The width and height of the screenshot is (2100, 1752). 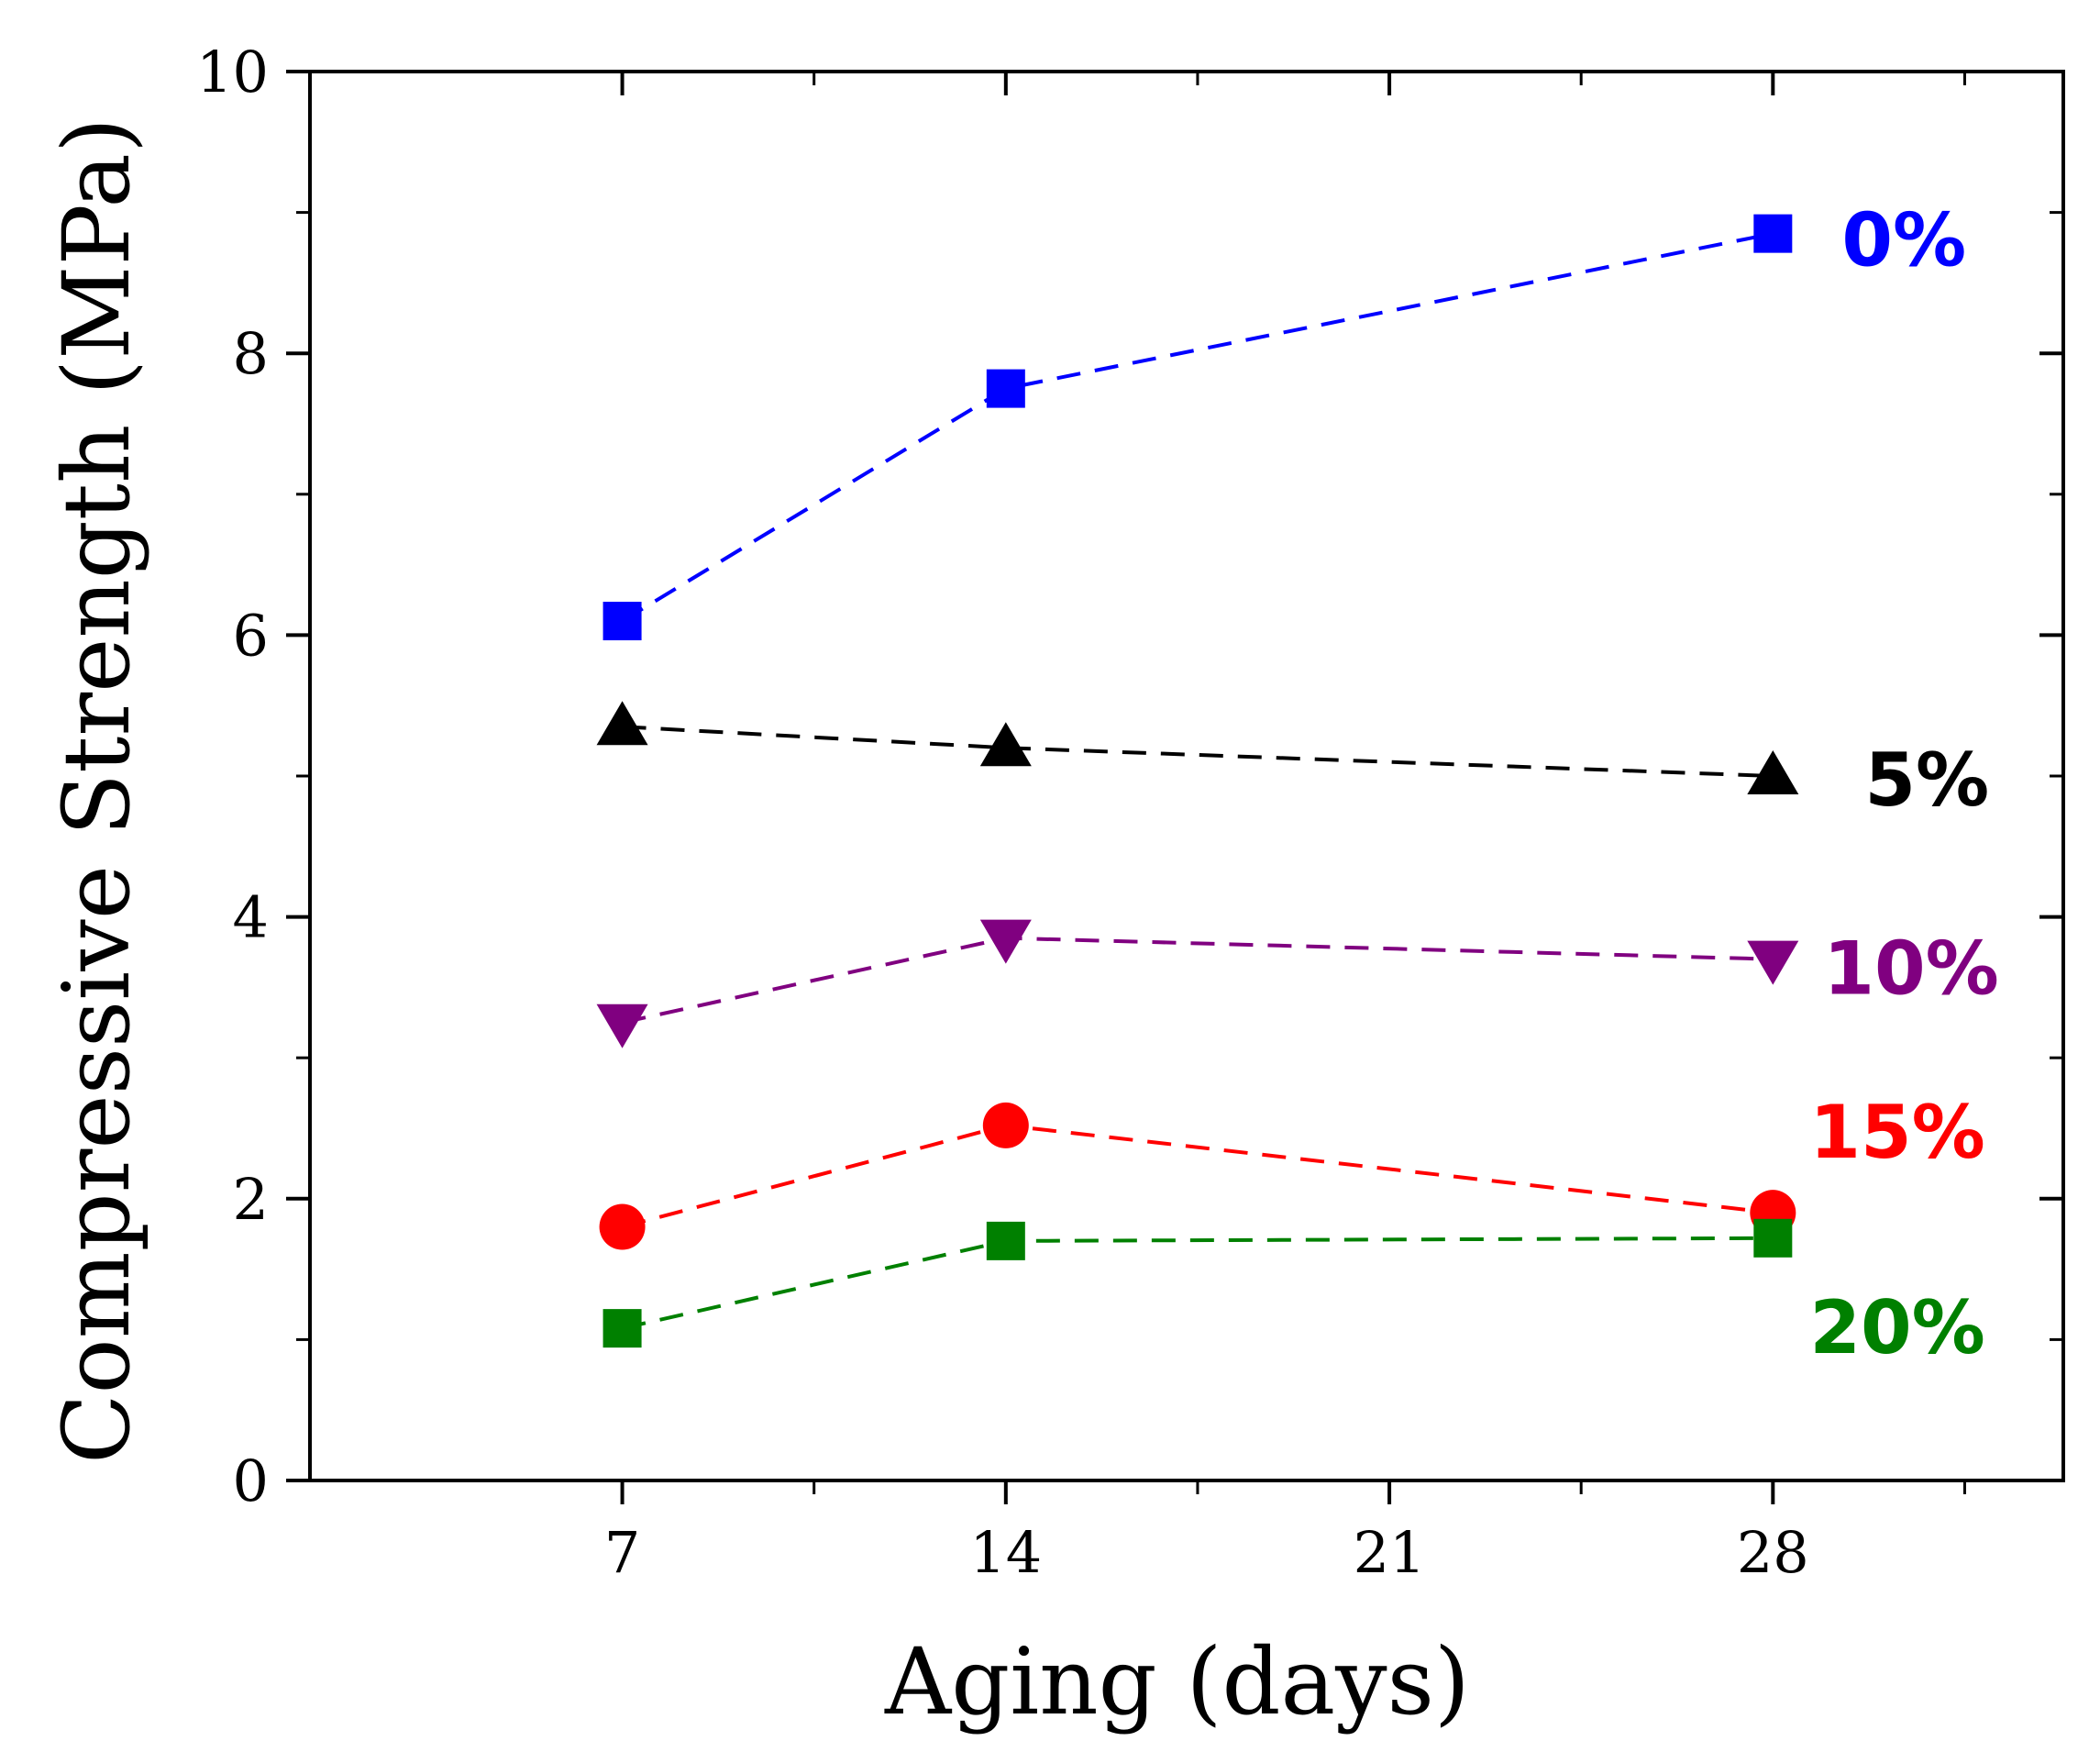 I want to click on y-tick-label: 0, so click(x=251, y=1480).